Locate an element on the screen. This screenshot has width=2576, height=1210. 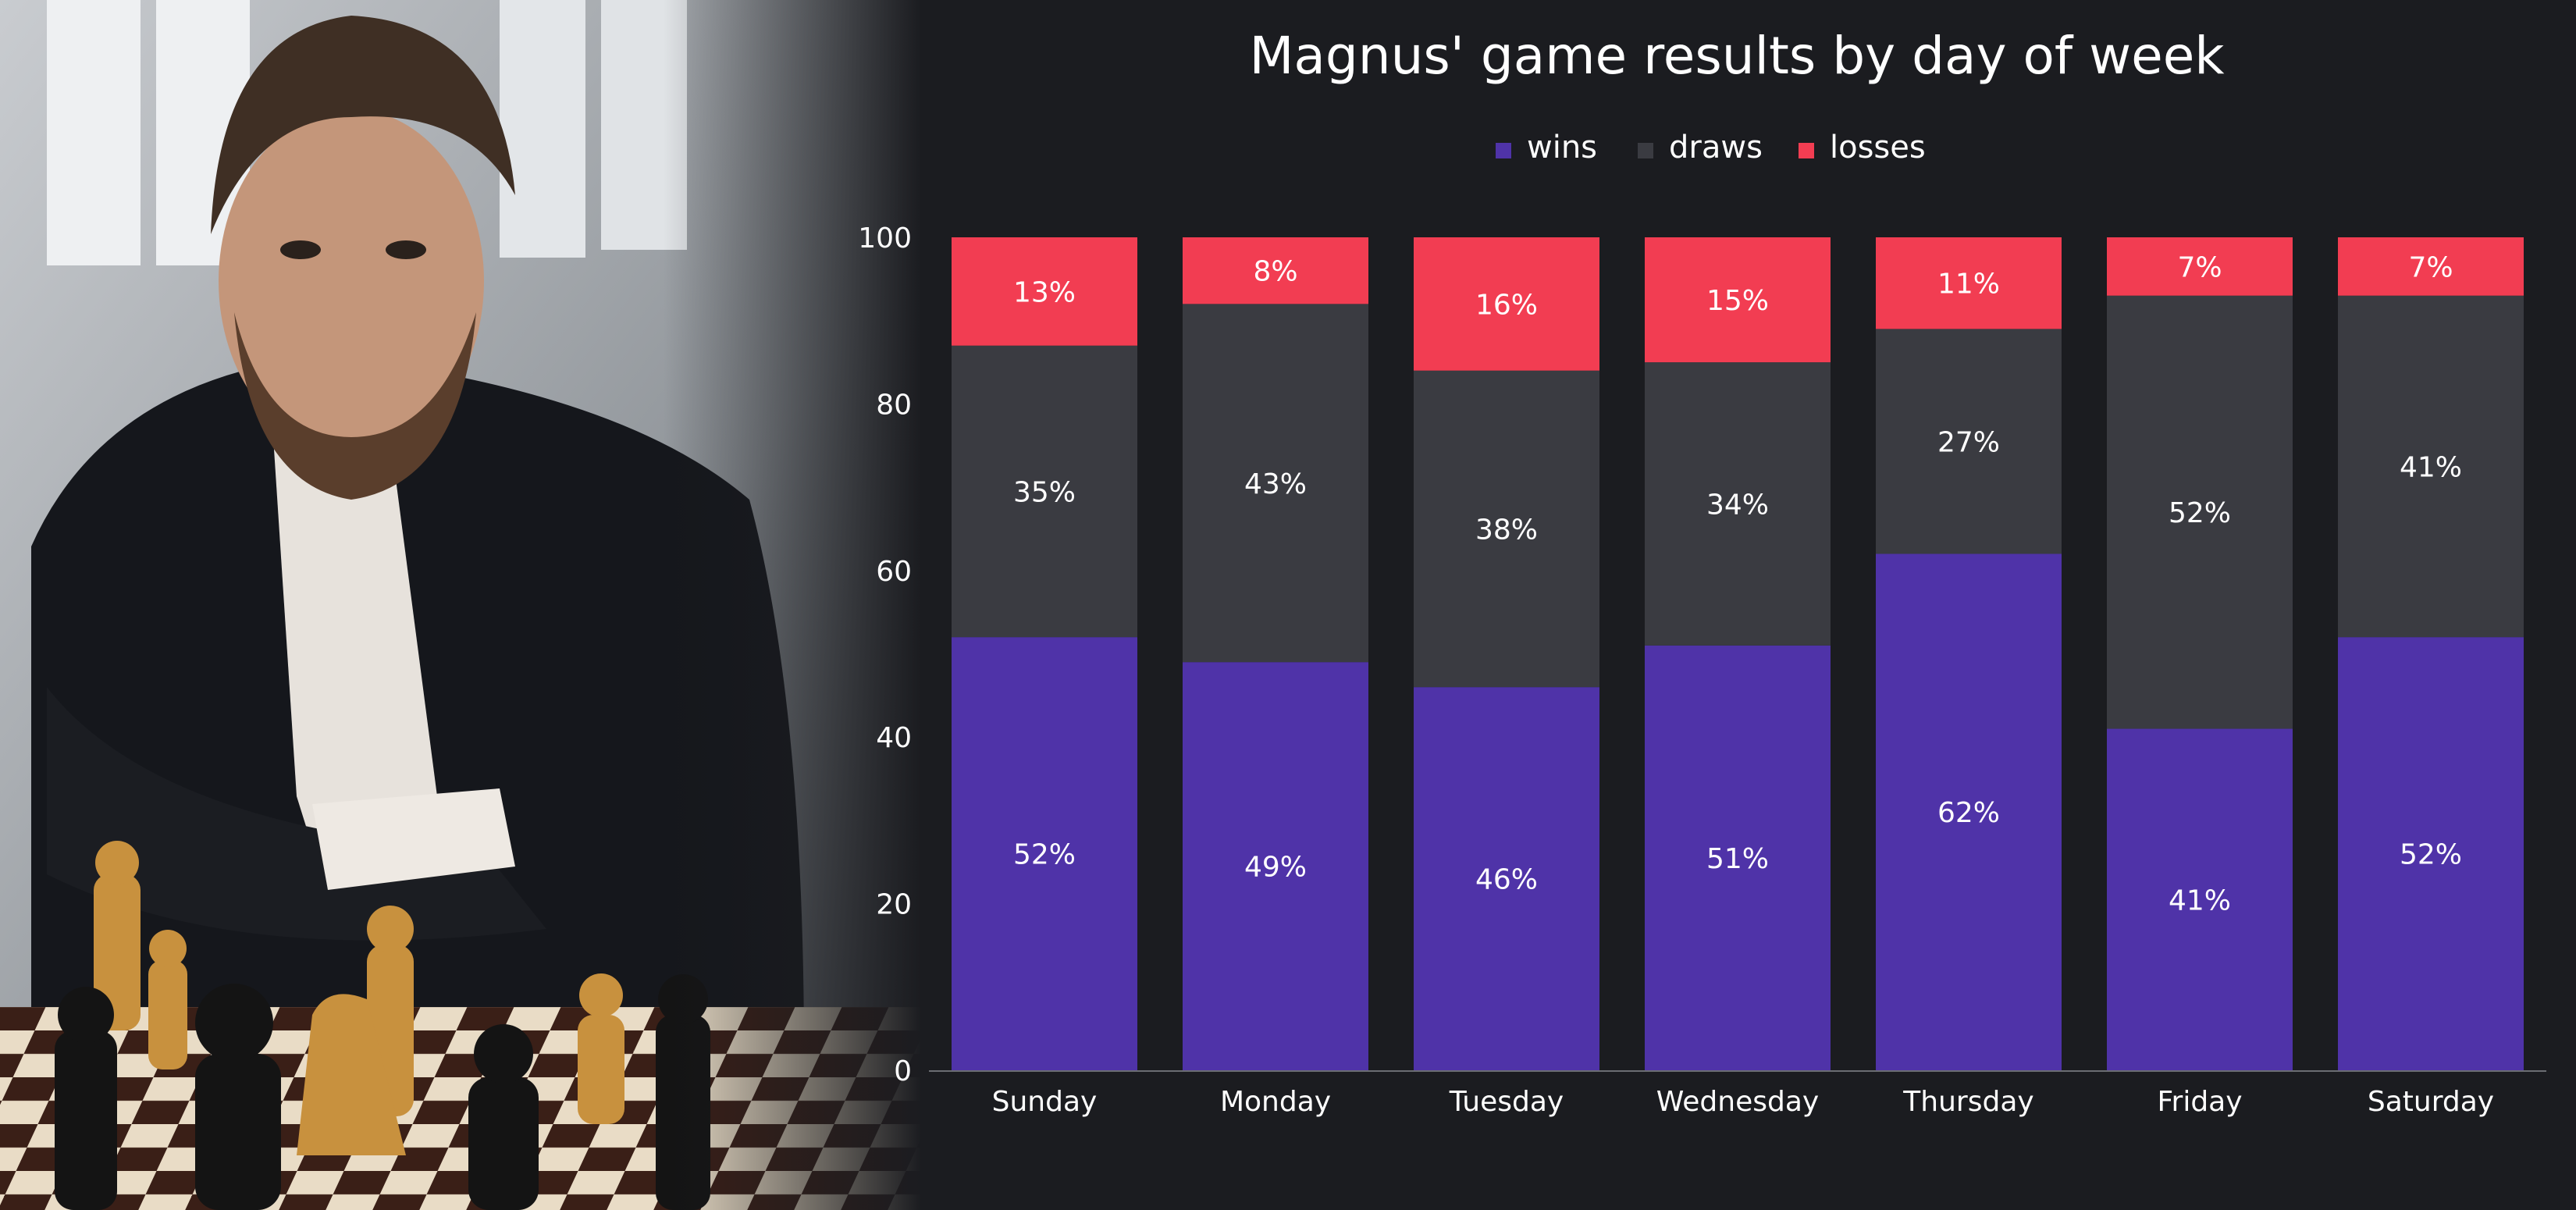
y-tick-label: 100 is located at coordinates (885, 238).